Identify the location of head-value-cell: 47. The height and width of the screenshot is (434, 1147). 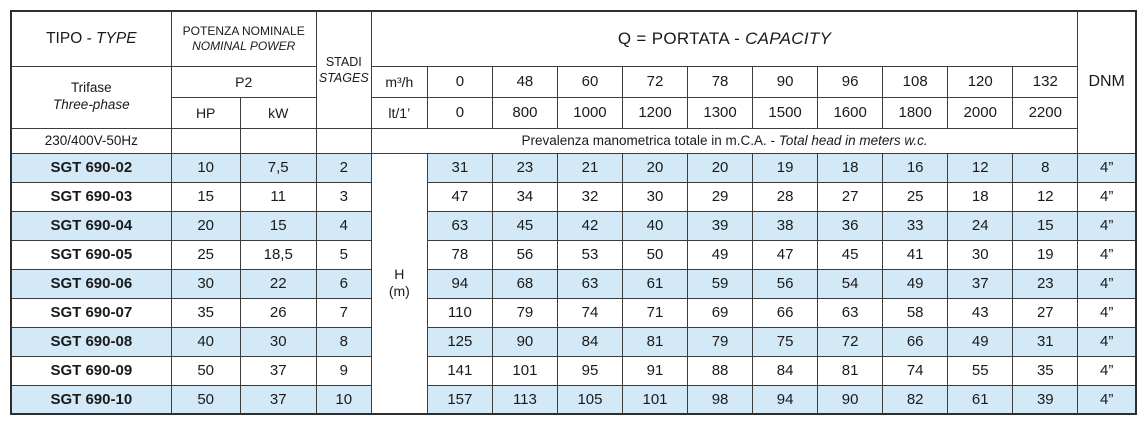
(459, 196).